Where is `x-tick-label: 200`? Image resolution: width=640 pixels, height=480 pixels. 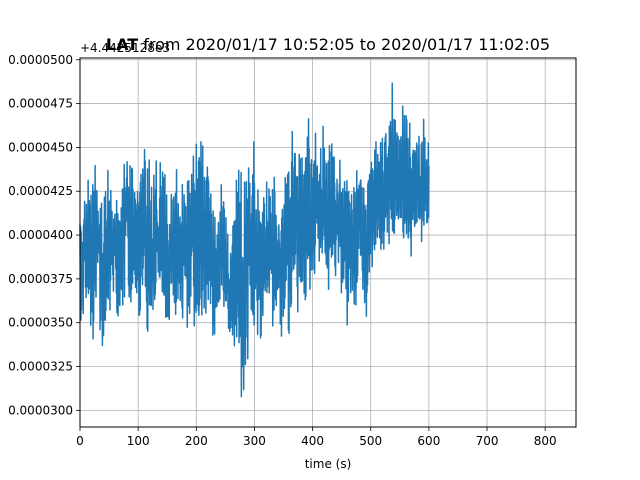
x-tick-label: 200 is located at coordinates (196, 441).